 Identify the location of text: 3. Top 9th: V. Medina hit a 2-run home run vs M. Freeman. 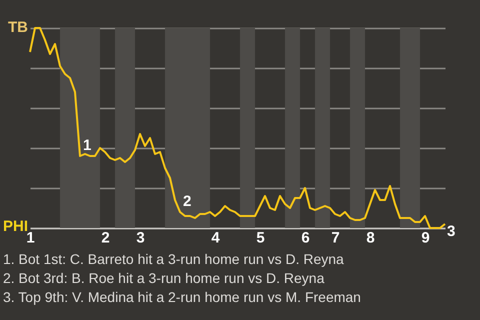
(181, 297).